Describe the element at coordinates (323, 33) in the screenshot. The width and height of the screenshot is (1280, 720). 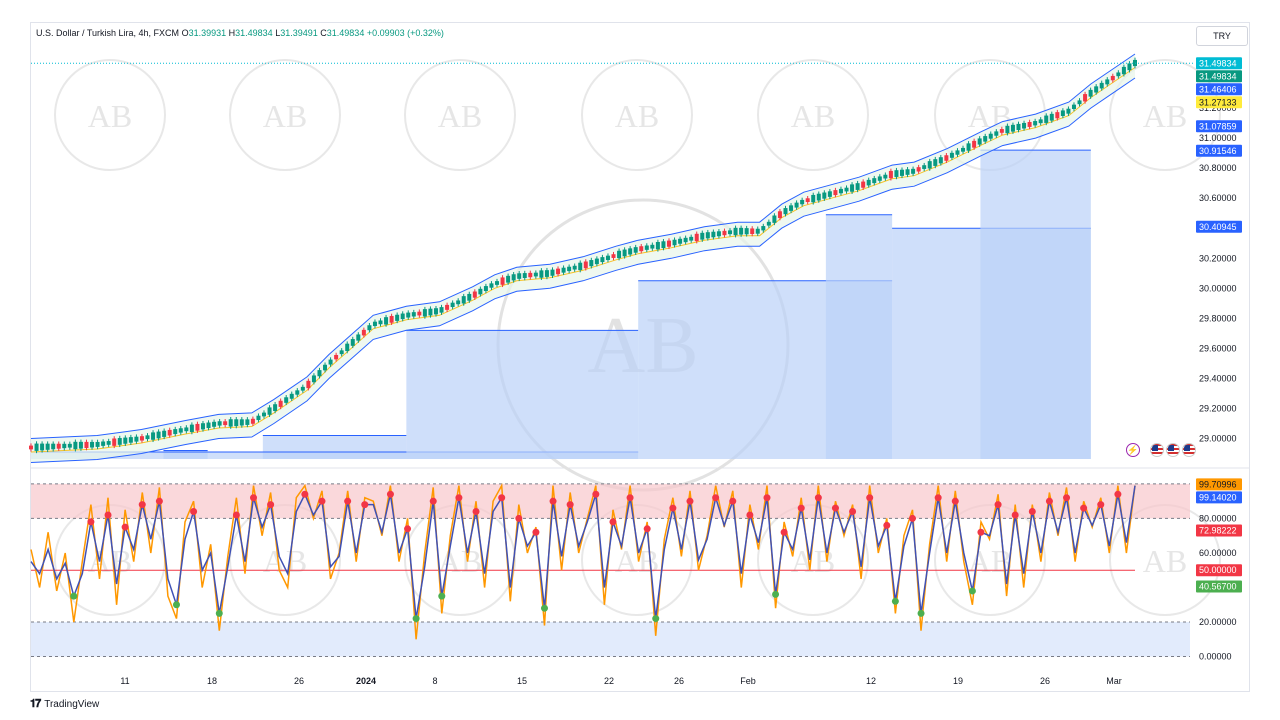
I see `close-label: C` at that location.